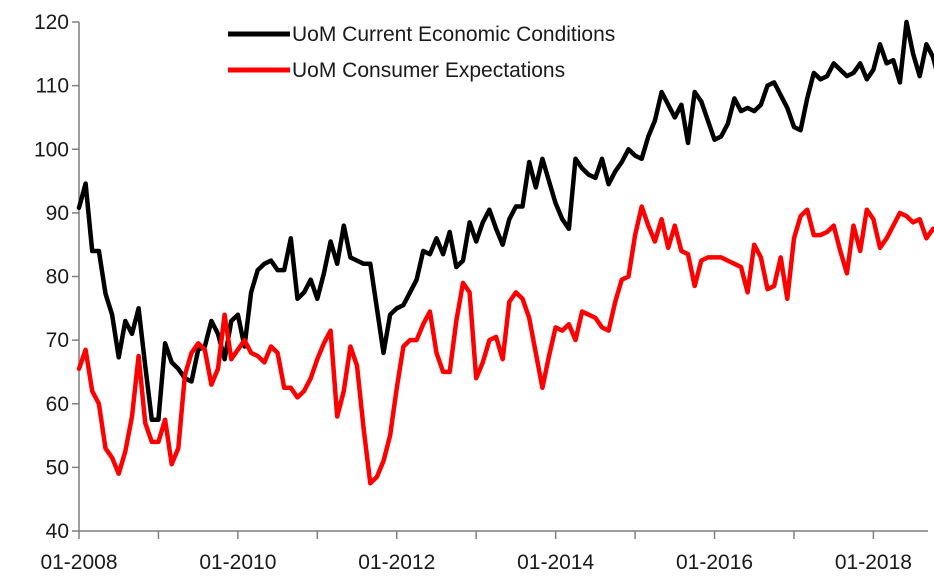 This screenshot has height=586, width=934. I want to click on y-tick-label: 90, so click(57, 213).